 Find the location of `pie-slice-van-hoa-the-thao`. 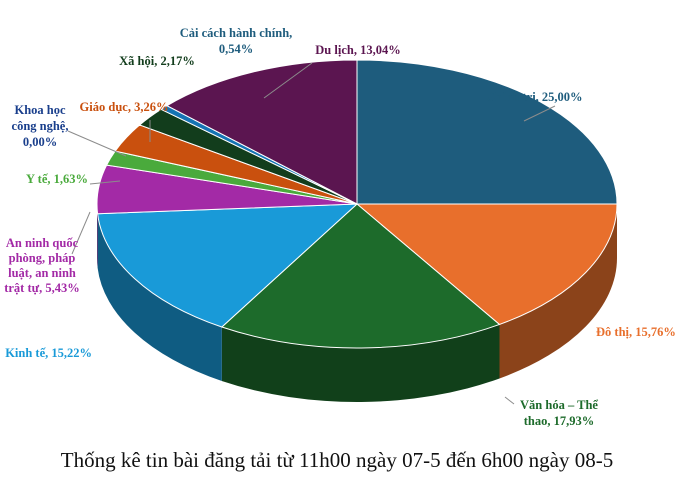

pie-slice-van-hoa-the-thao is located at coordinates (360, 276).